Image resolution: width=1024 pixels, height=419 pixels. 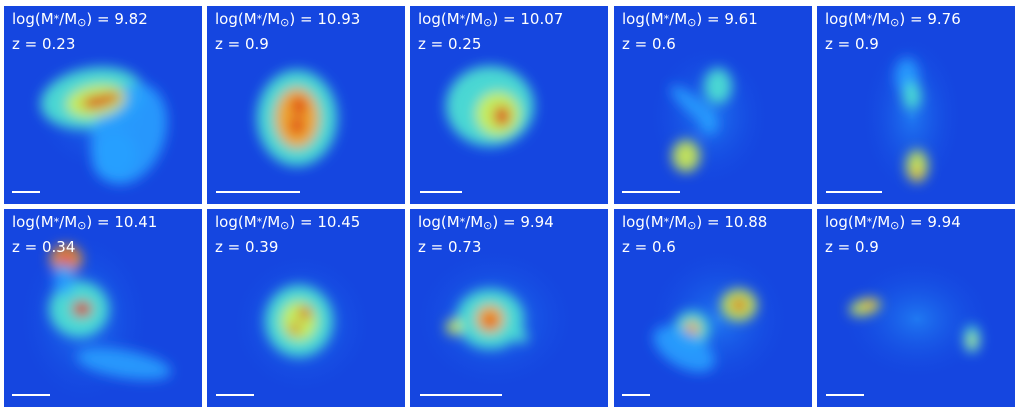 What do you see at coordinates (58, 44) in the screenshot?
I see `redshift-value: 0.23` at bounding box center [58, 44].